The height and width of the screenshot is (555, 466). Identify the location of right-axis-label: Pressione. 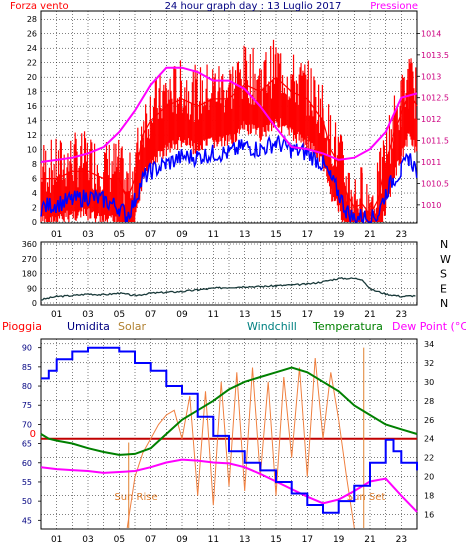
(394, 6).